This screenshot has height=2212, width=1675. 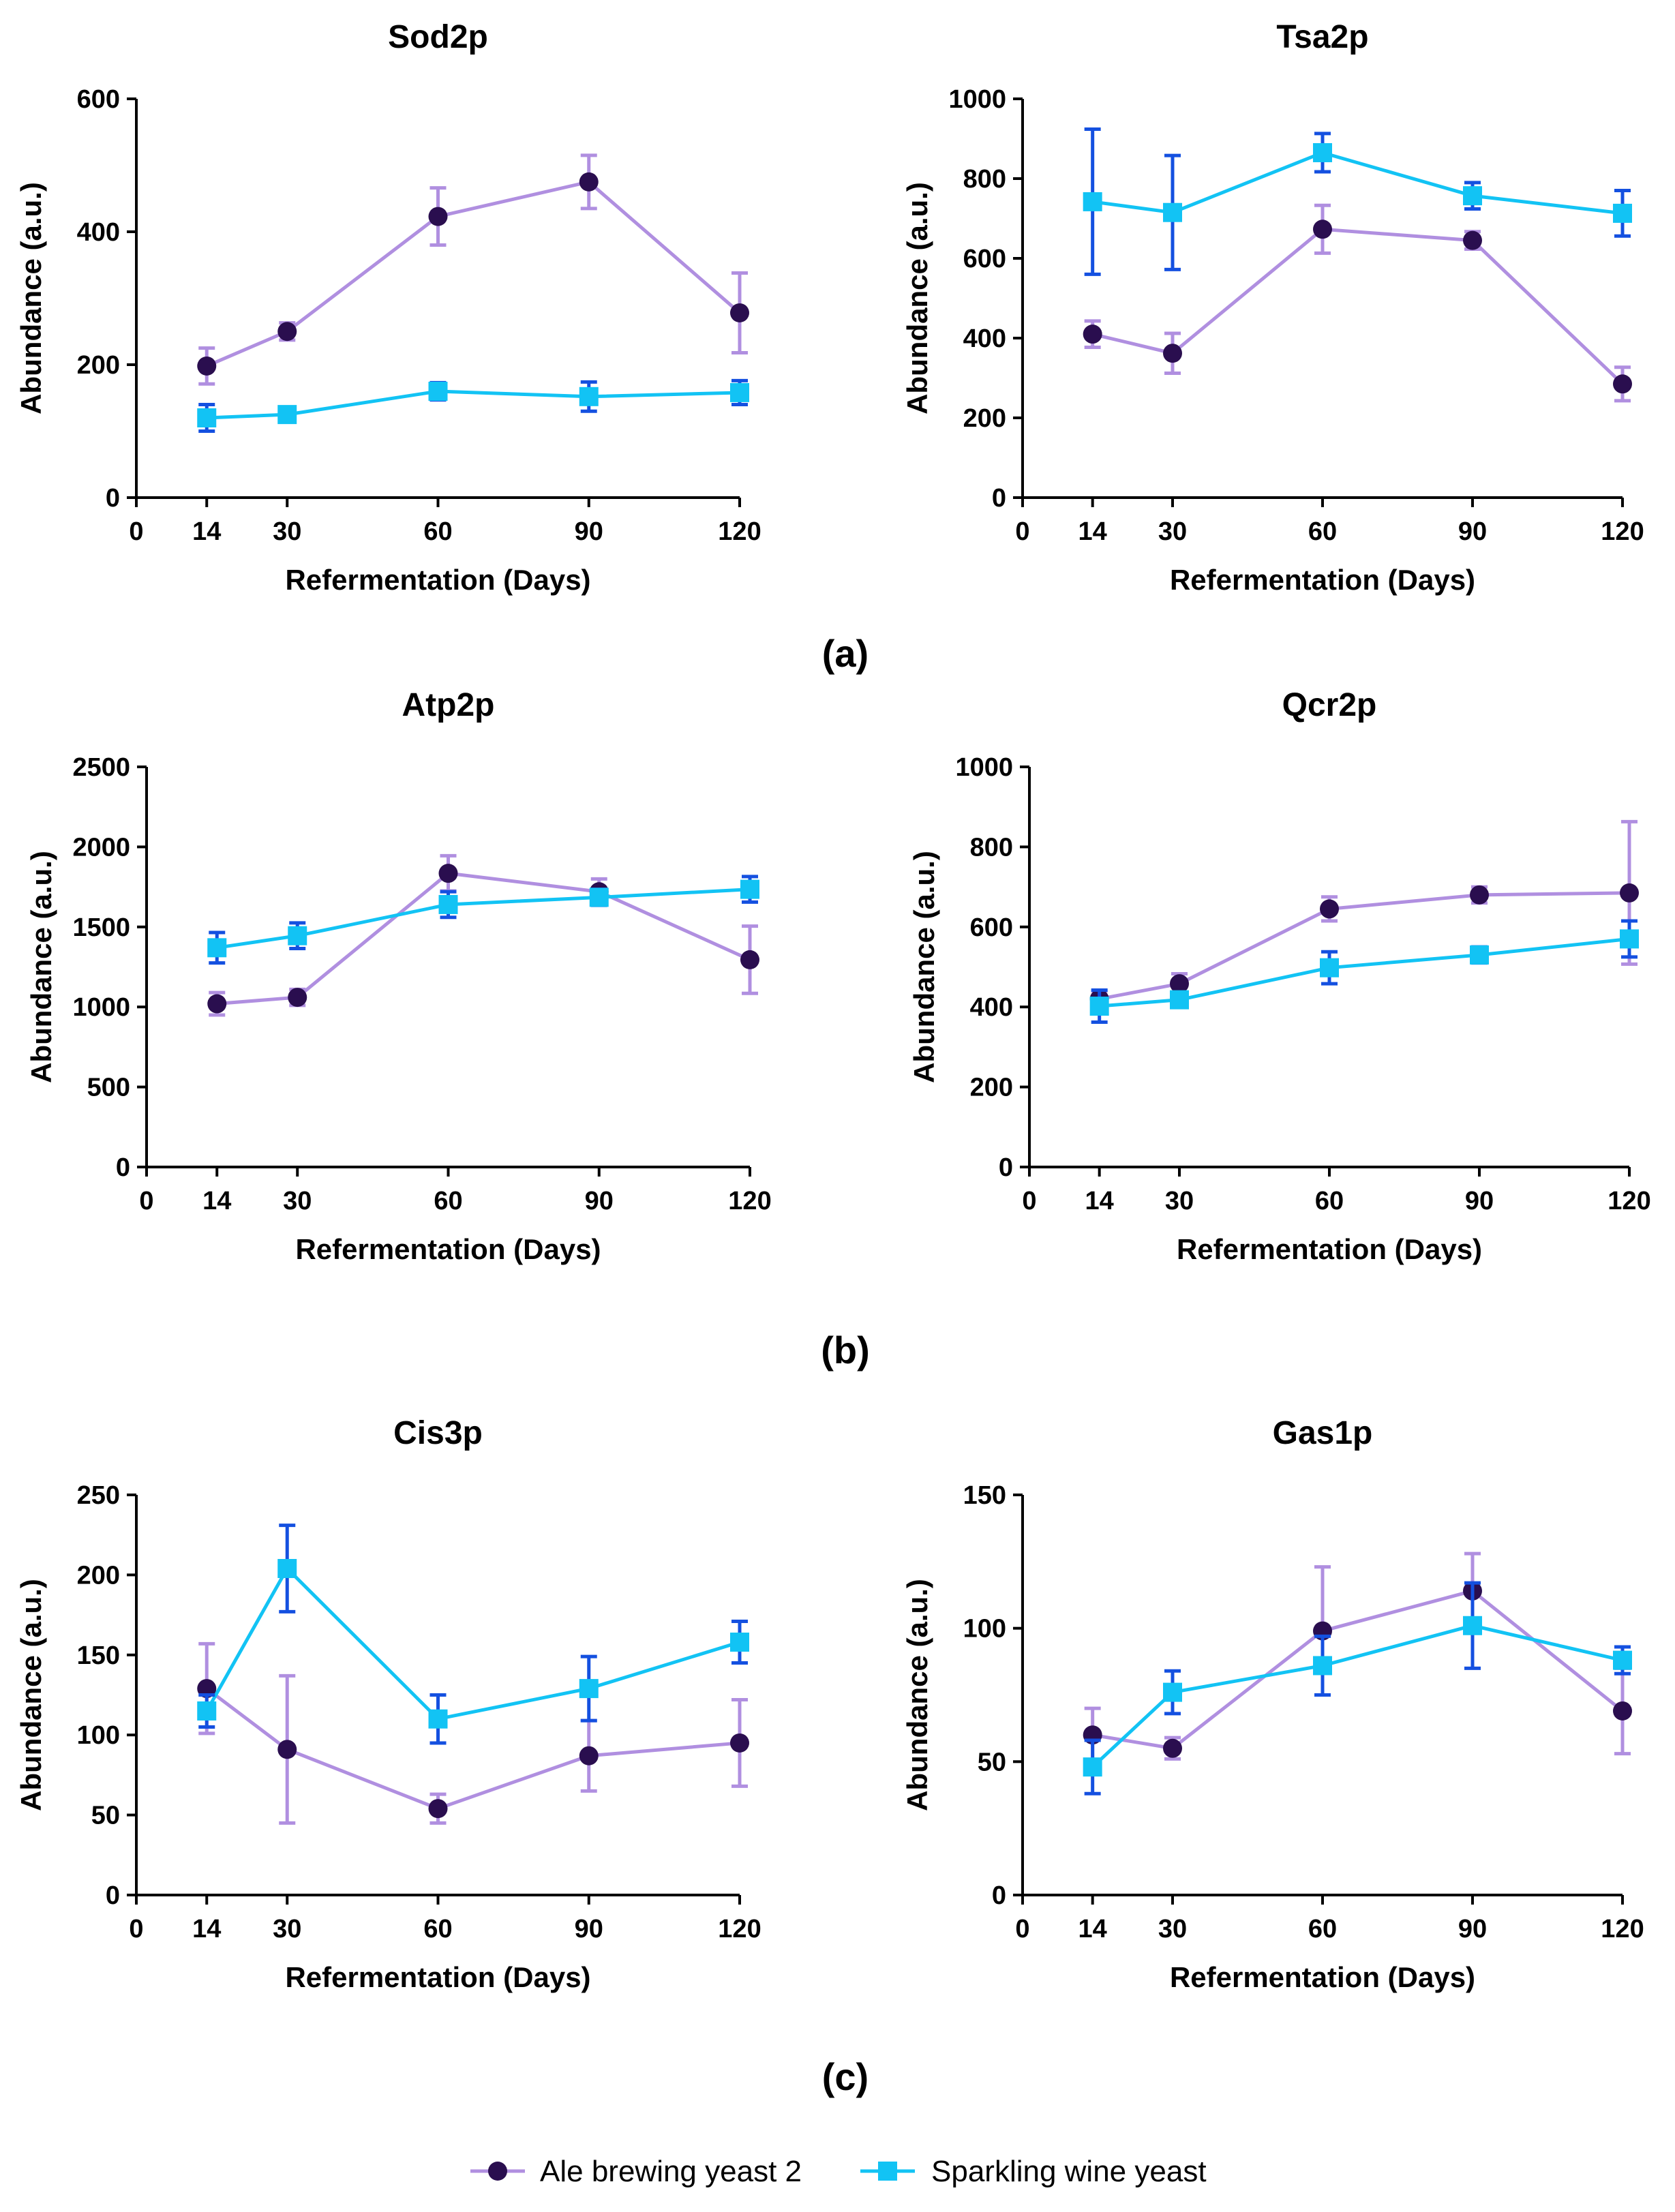 I want to click on chart-title: Cis3p, so click(x=438, y=1433).